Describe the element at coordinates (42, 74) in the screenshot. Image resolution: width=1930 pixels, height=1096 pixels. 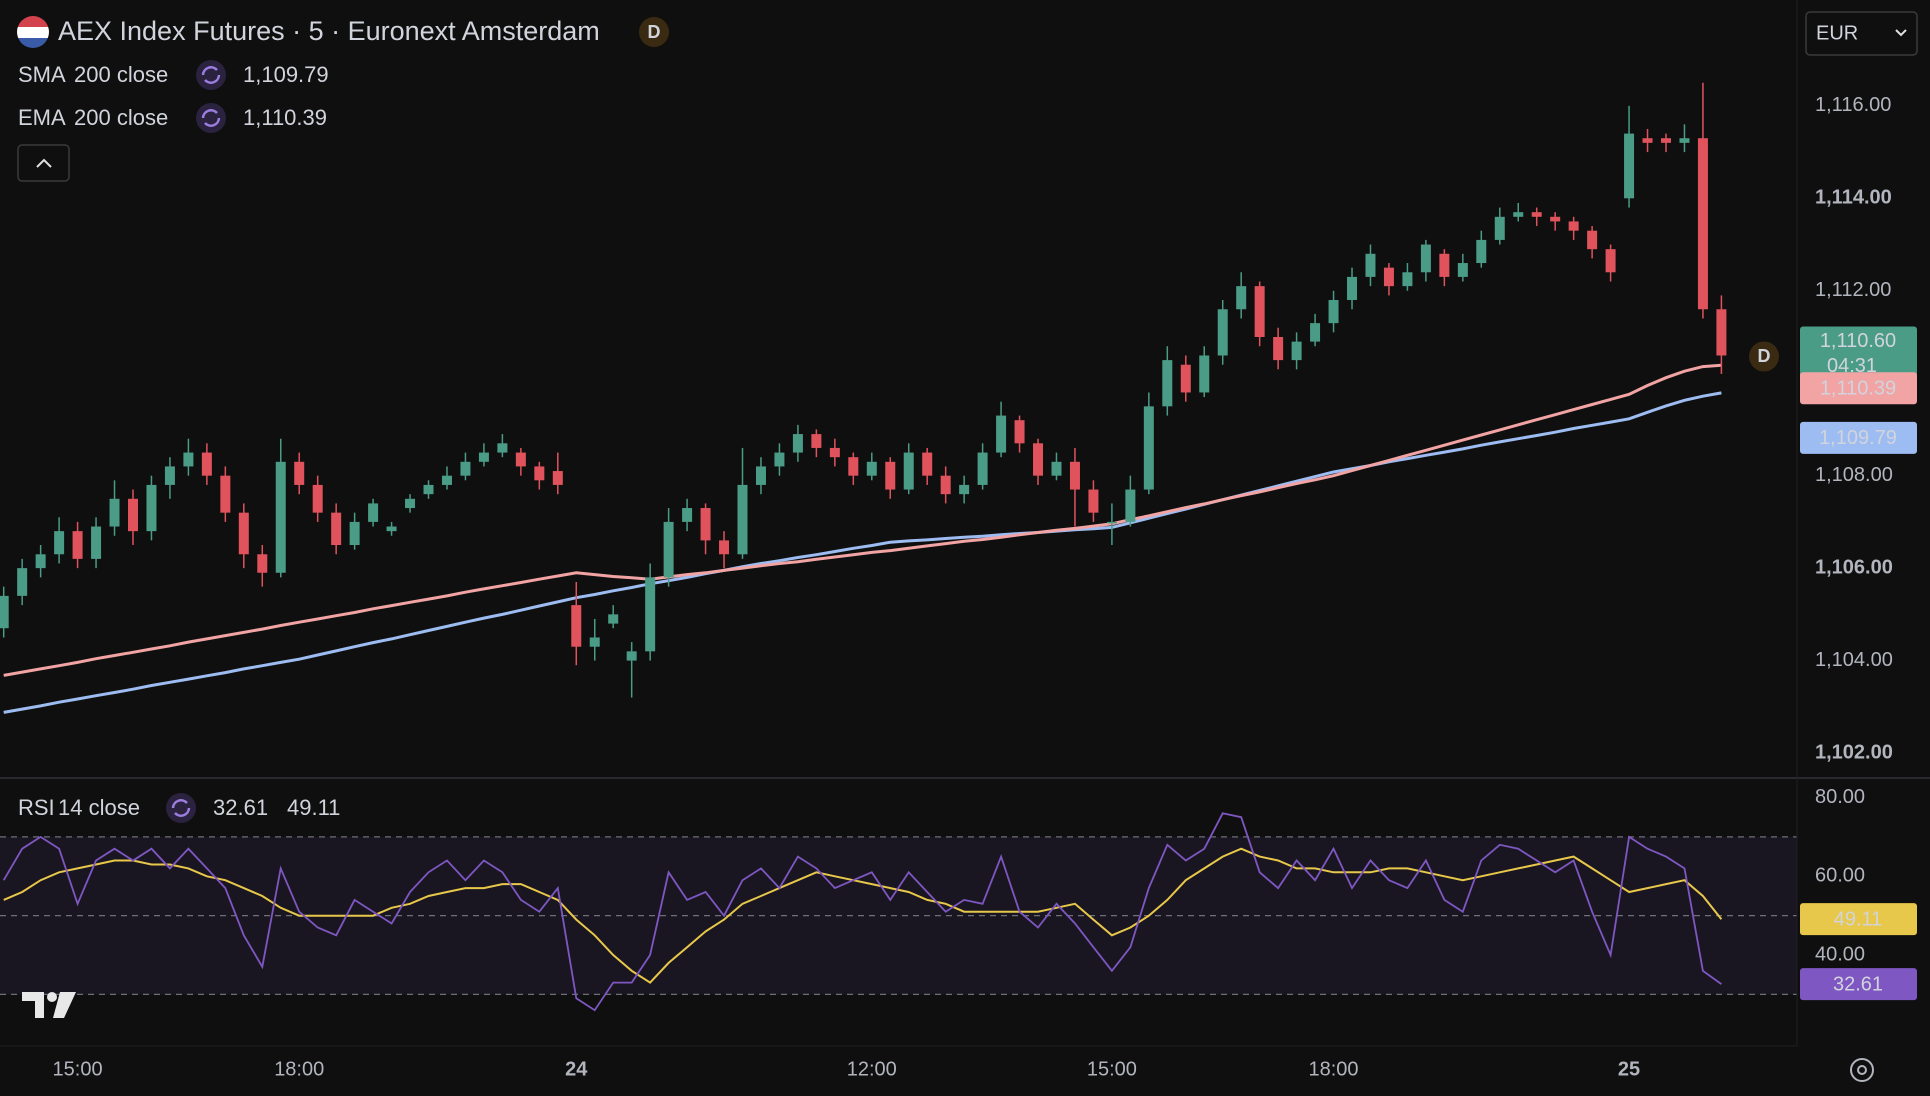
I see `indicator-name: SMA` at that location.